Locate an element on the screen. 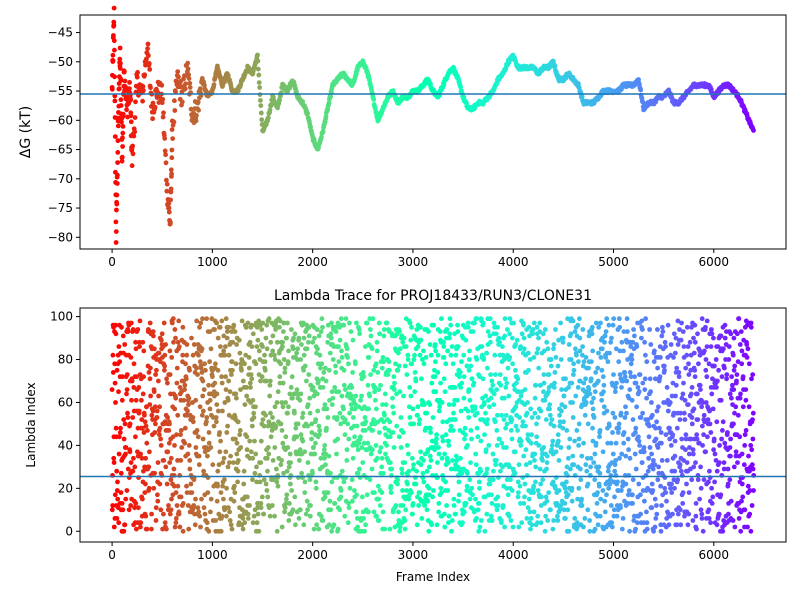 The width and height of the screenshot is (800, 600). bottom-chart-title: Lambda Trace for PROJ18433/RUN3/CLONE31 is located at coordinates (433, 296).